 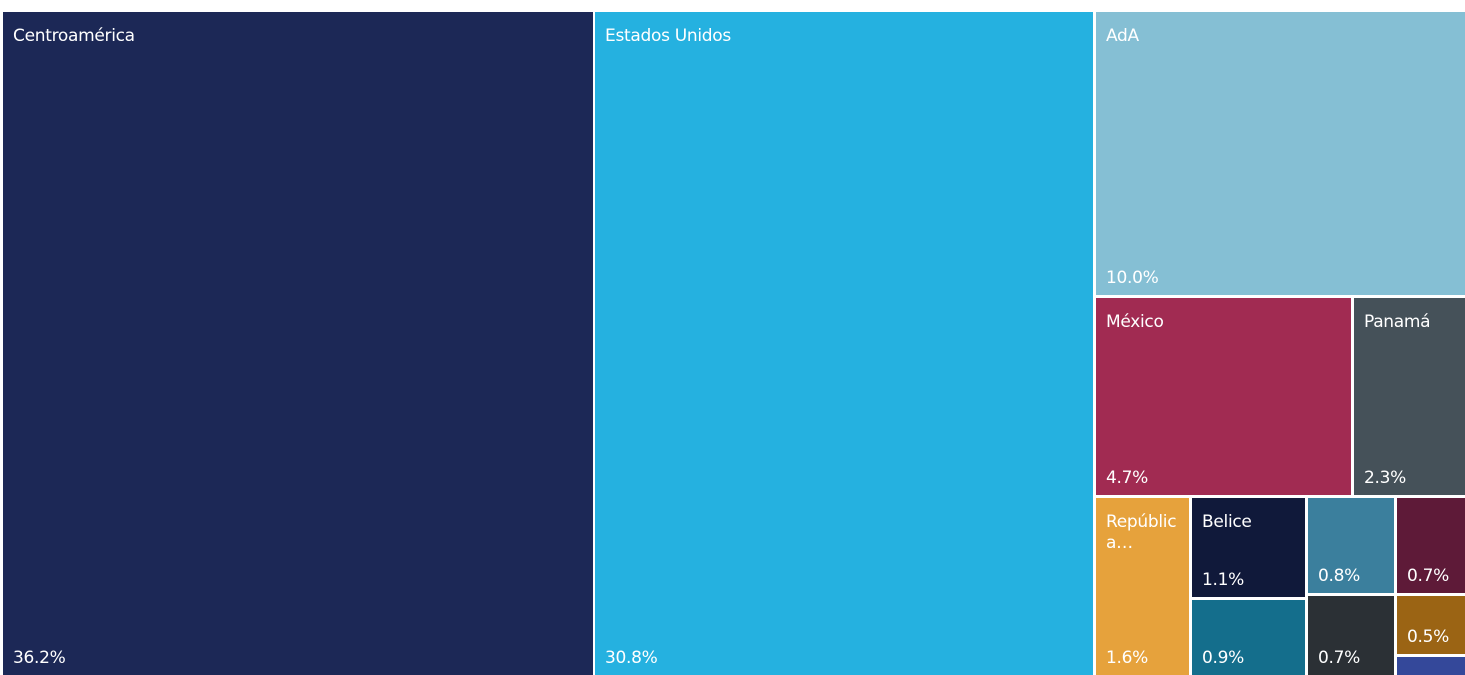 I want to click on treemap-tile, so click(x=1431, y=666).